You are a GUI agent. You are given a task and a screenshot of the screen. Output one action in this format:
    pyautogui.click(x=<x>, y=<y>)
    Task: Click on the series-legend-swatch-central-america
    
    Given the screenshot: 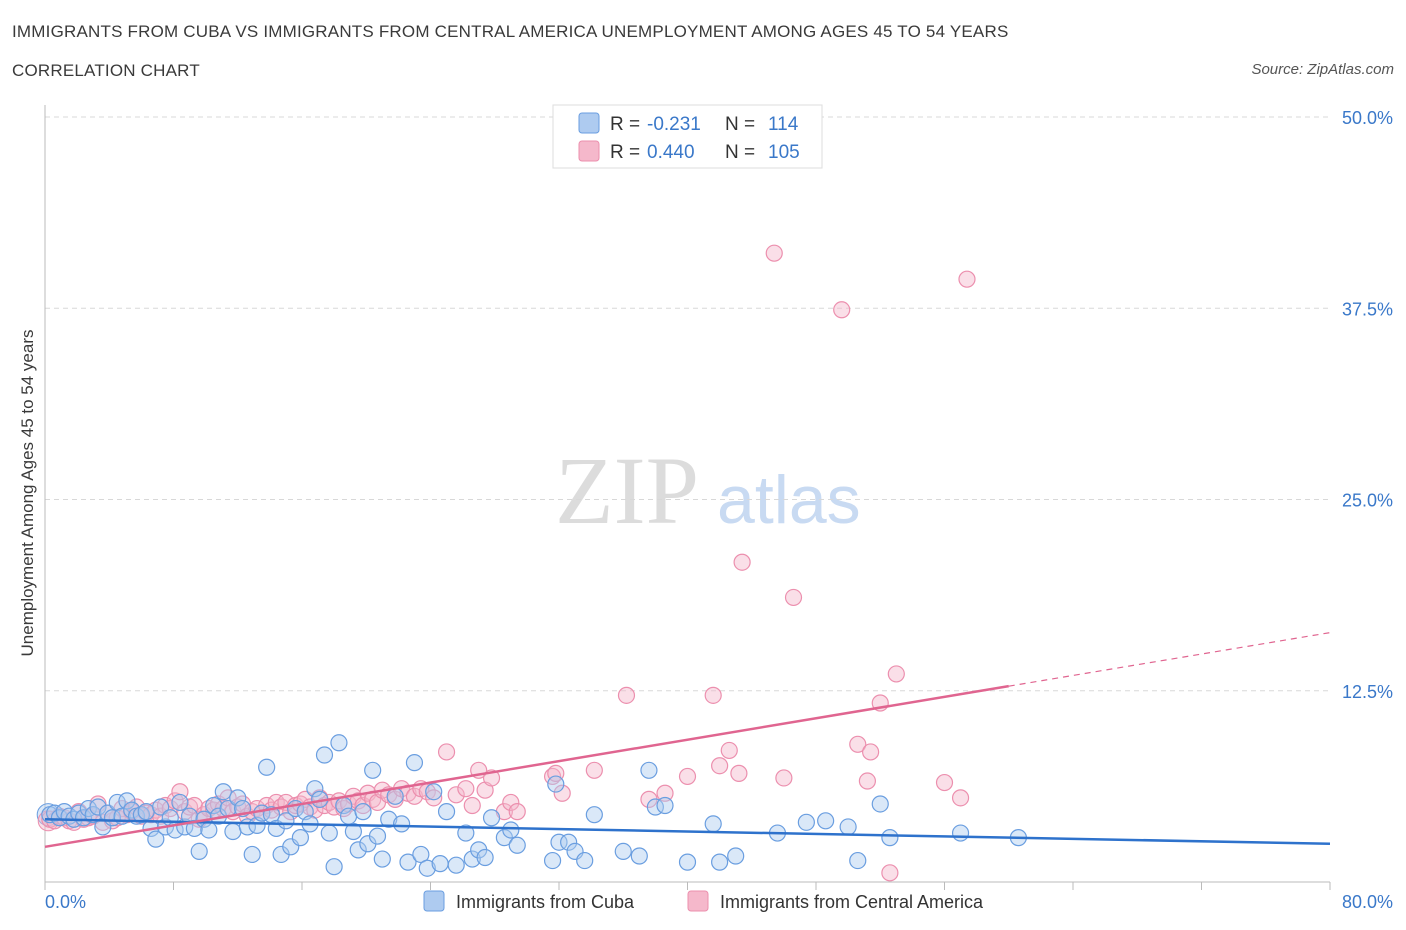 What is the action you would take?
    pyautogui.click(x=698, y=901)
    